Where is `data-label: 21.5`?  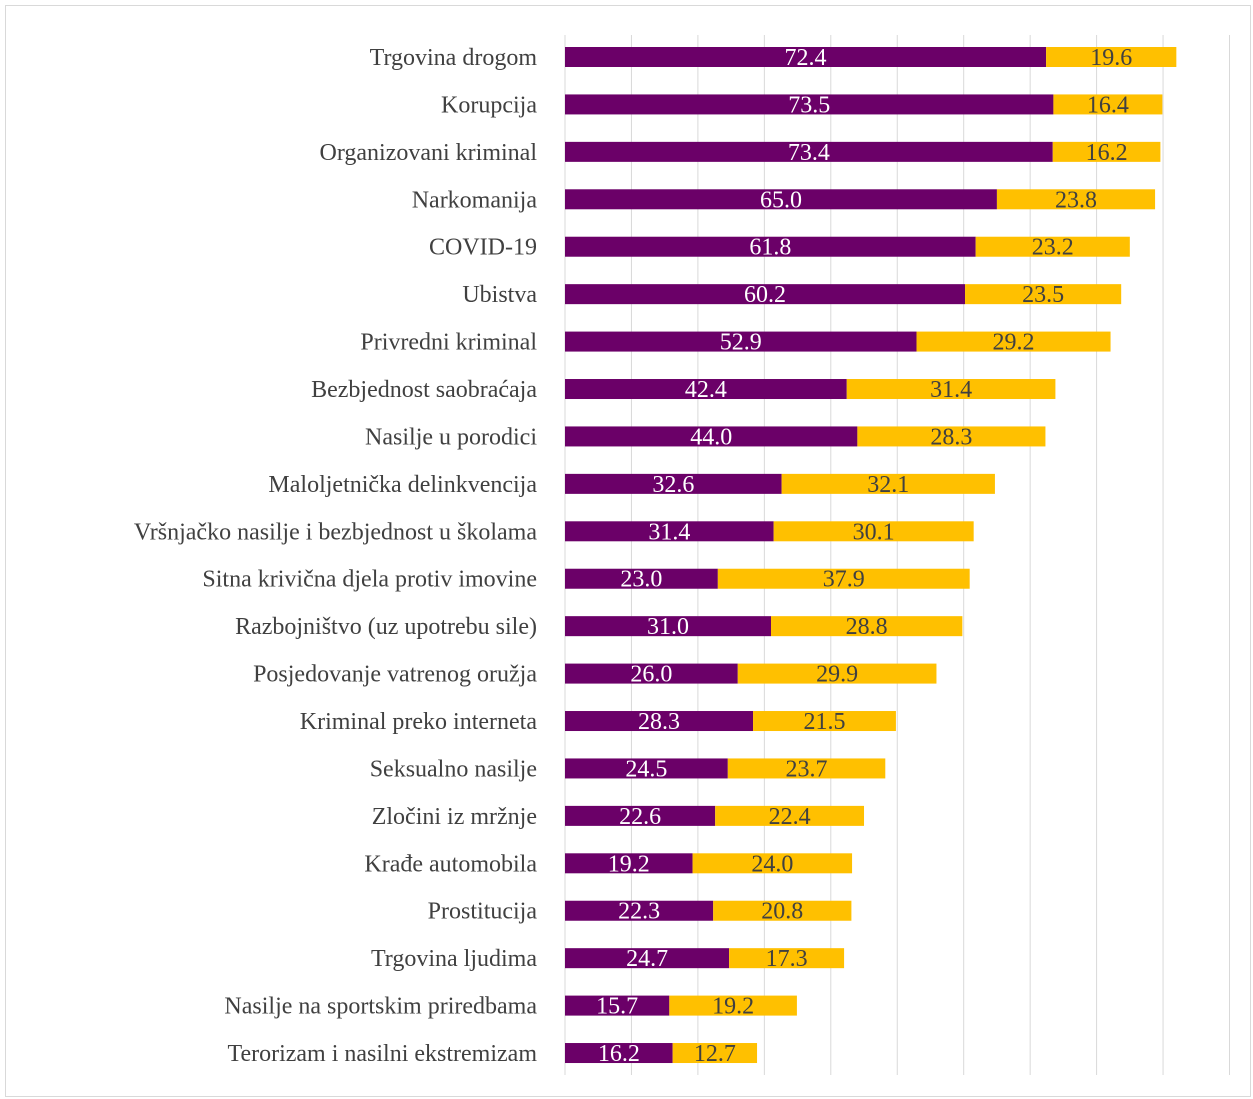
data-label: 21.5 is located at coordinates (824, 722).